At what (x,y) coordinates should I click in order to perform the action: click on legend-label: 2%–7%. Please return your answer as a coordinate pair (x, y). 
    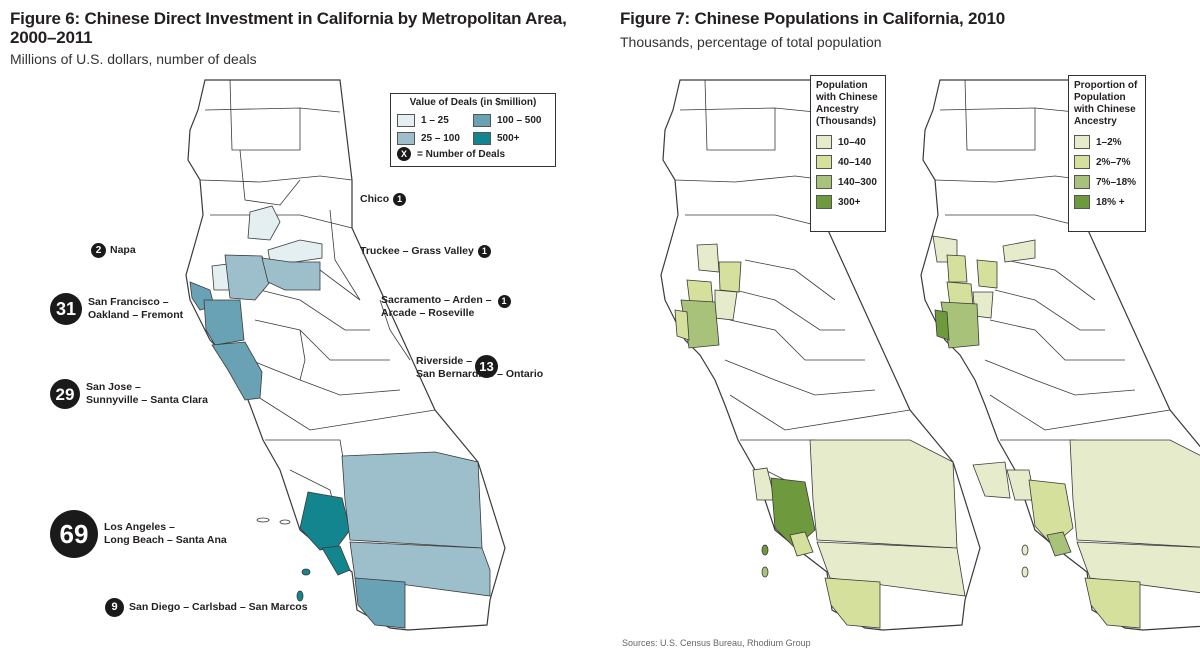
    Looking at the image, I should click on (1113, 162).